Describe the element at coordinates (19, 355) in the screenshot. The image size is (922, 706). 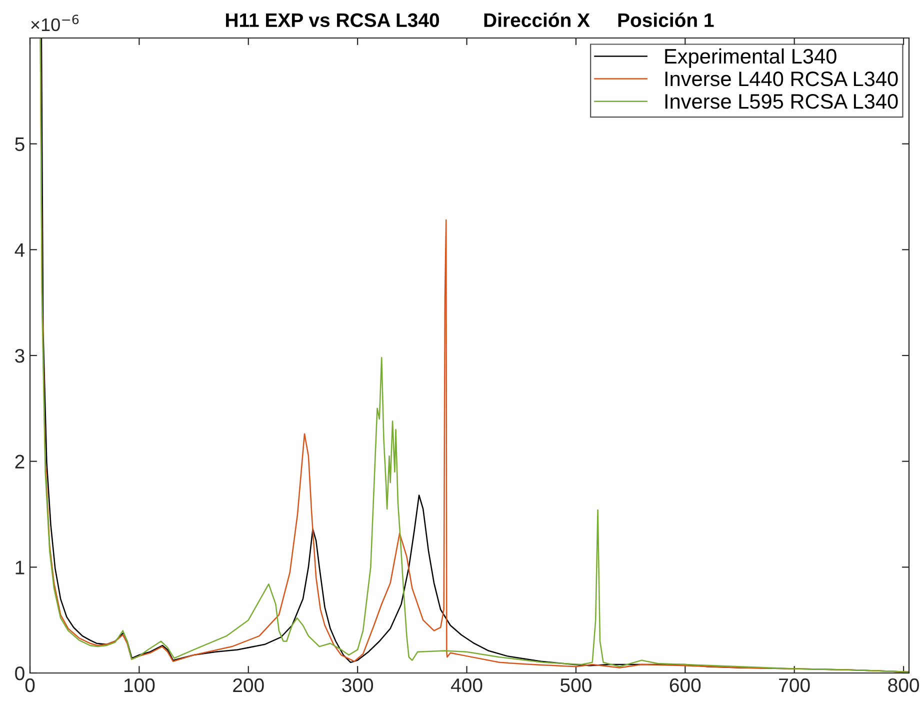
I see `y-tick-label: 3` at that location.